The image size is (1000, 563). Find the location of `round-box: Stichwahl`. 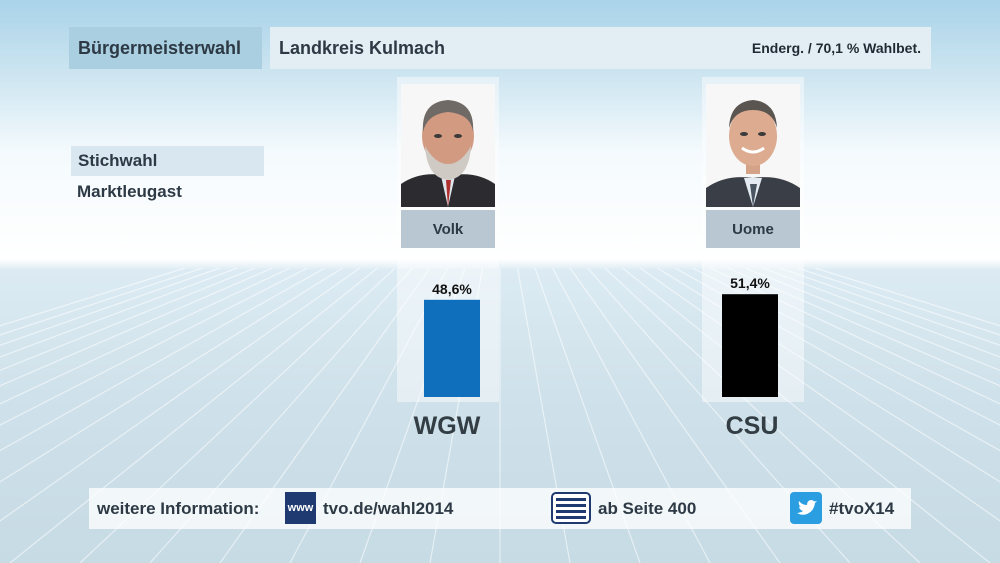

round-box: Stichwahl is located at coordinates (167, 161).